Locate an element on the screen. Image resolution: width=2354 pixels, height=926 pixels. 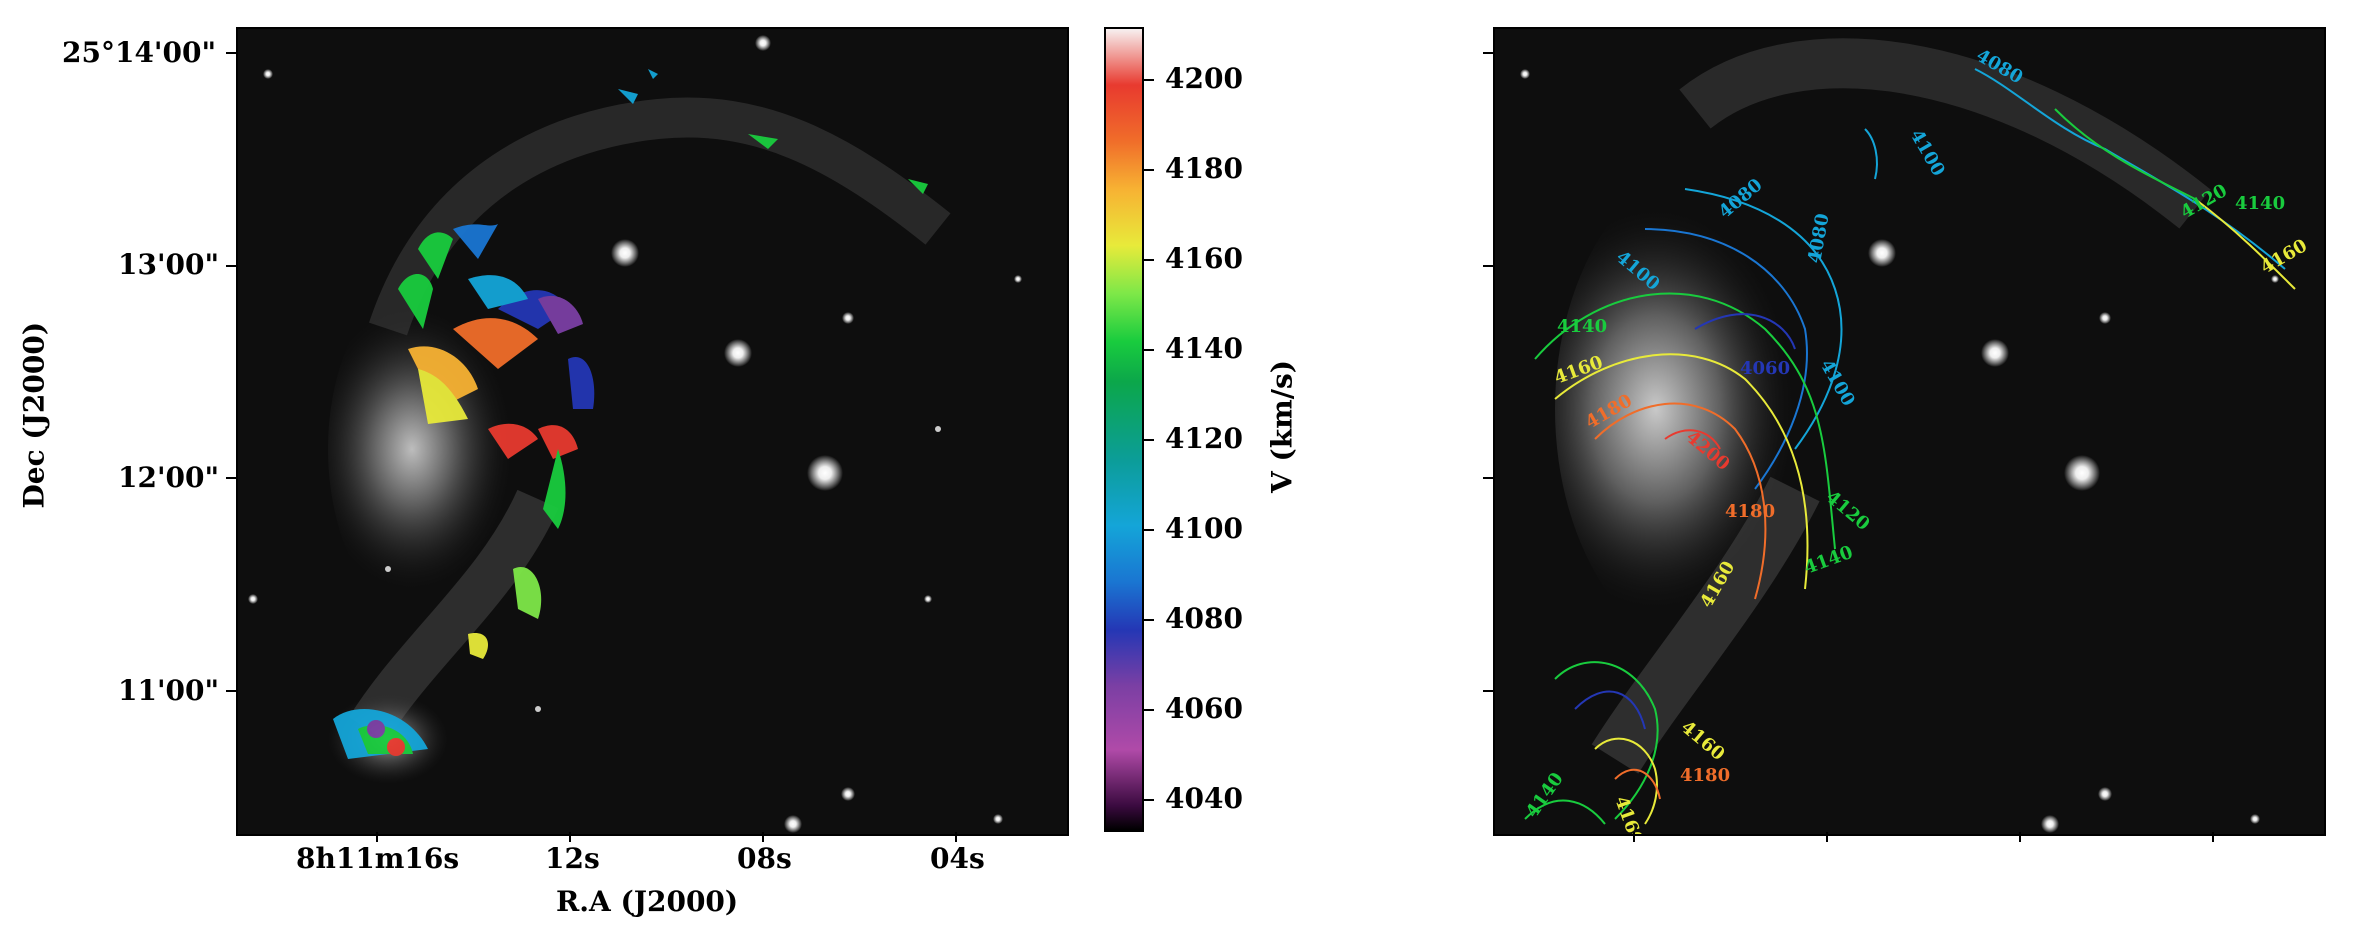
colorbar-tick-label: 4100 is located at coordinates (1204, 528).